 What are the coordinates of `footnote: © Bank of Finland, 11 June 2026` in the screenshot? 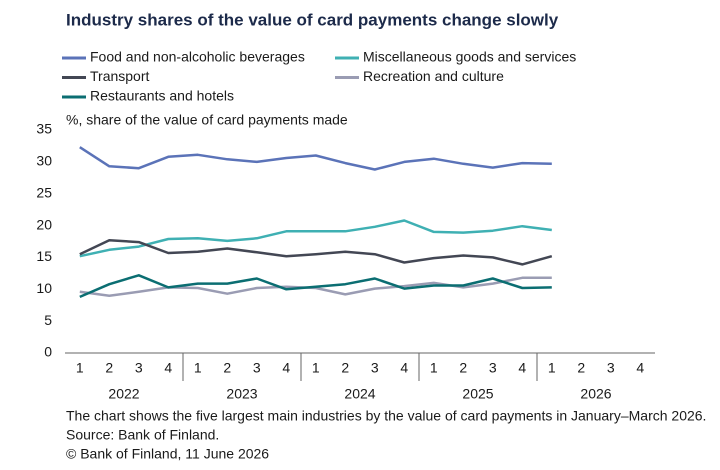 It's located at (167, 454).